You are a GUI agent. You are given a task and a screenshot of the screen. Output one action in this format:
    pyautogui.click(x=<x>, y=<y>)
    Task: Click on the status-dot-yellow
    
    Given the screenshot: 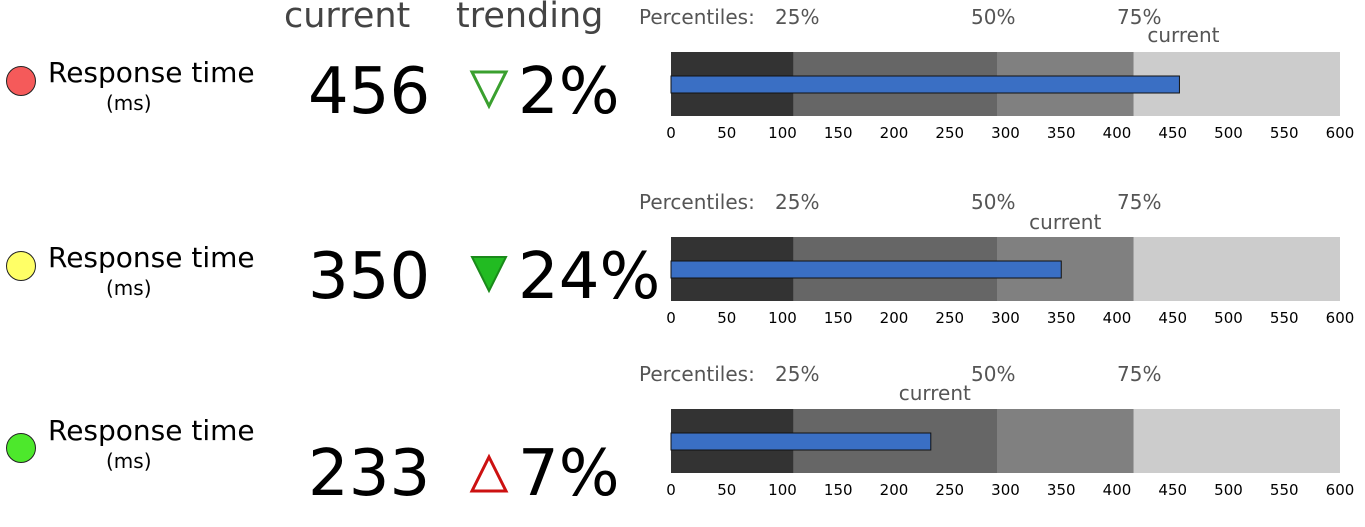 What is the action you would take?
    pyautogui.click(x=21, y=266)
    